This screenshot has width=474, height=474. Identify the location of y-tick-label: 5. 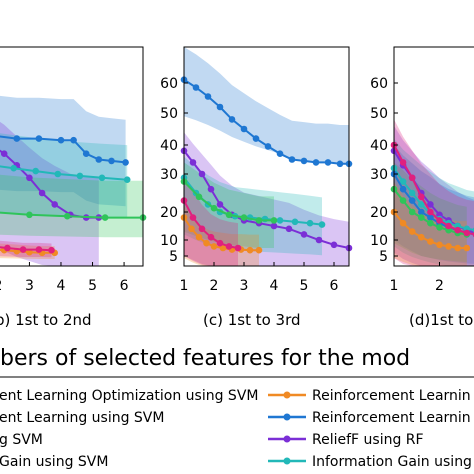
(173, 257).